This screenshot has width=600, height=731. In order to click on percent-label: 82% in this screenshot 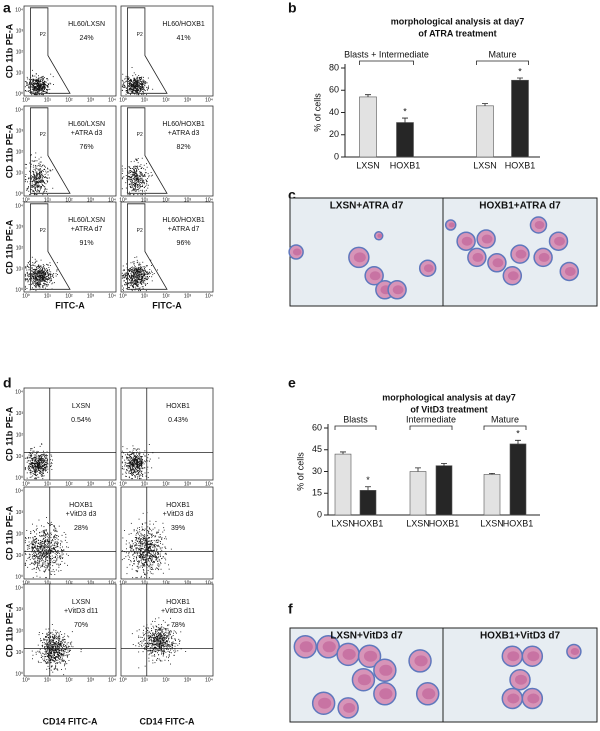, I will do `click(184, 147)`.